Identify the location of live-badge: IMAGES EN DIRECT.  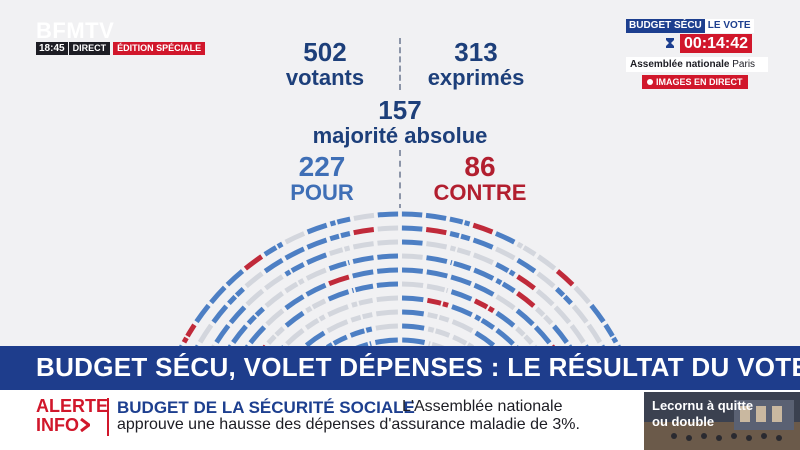
(695, 82).